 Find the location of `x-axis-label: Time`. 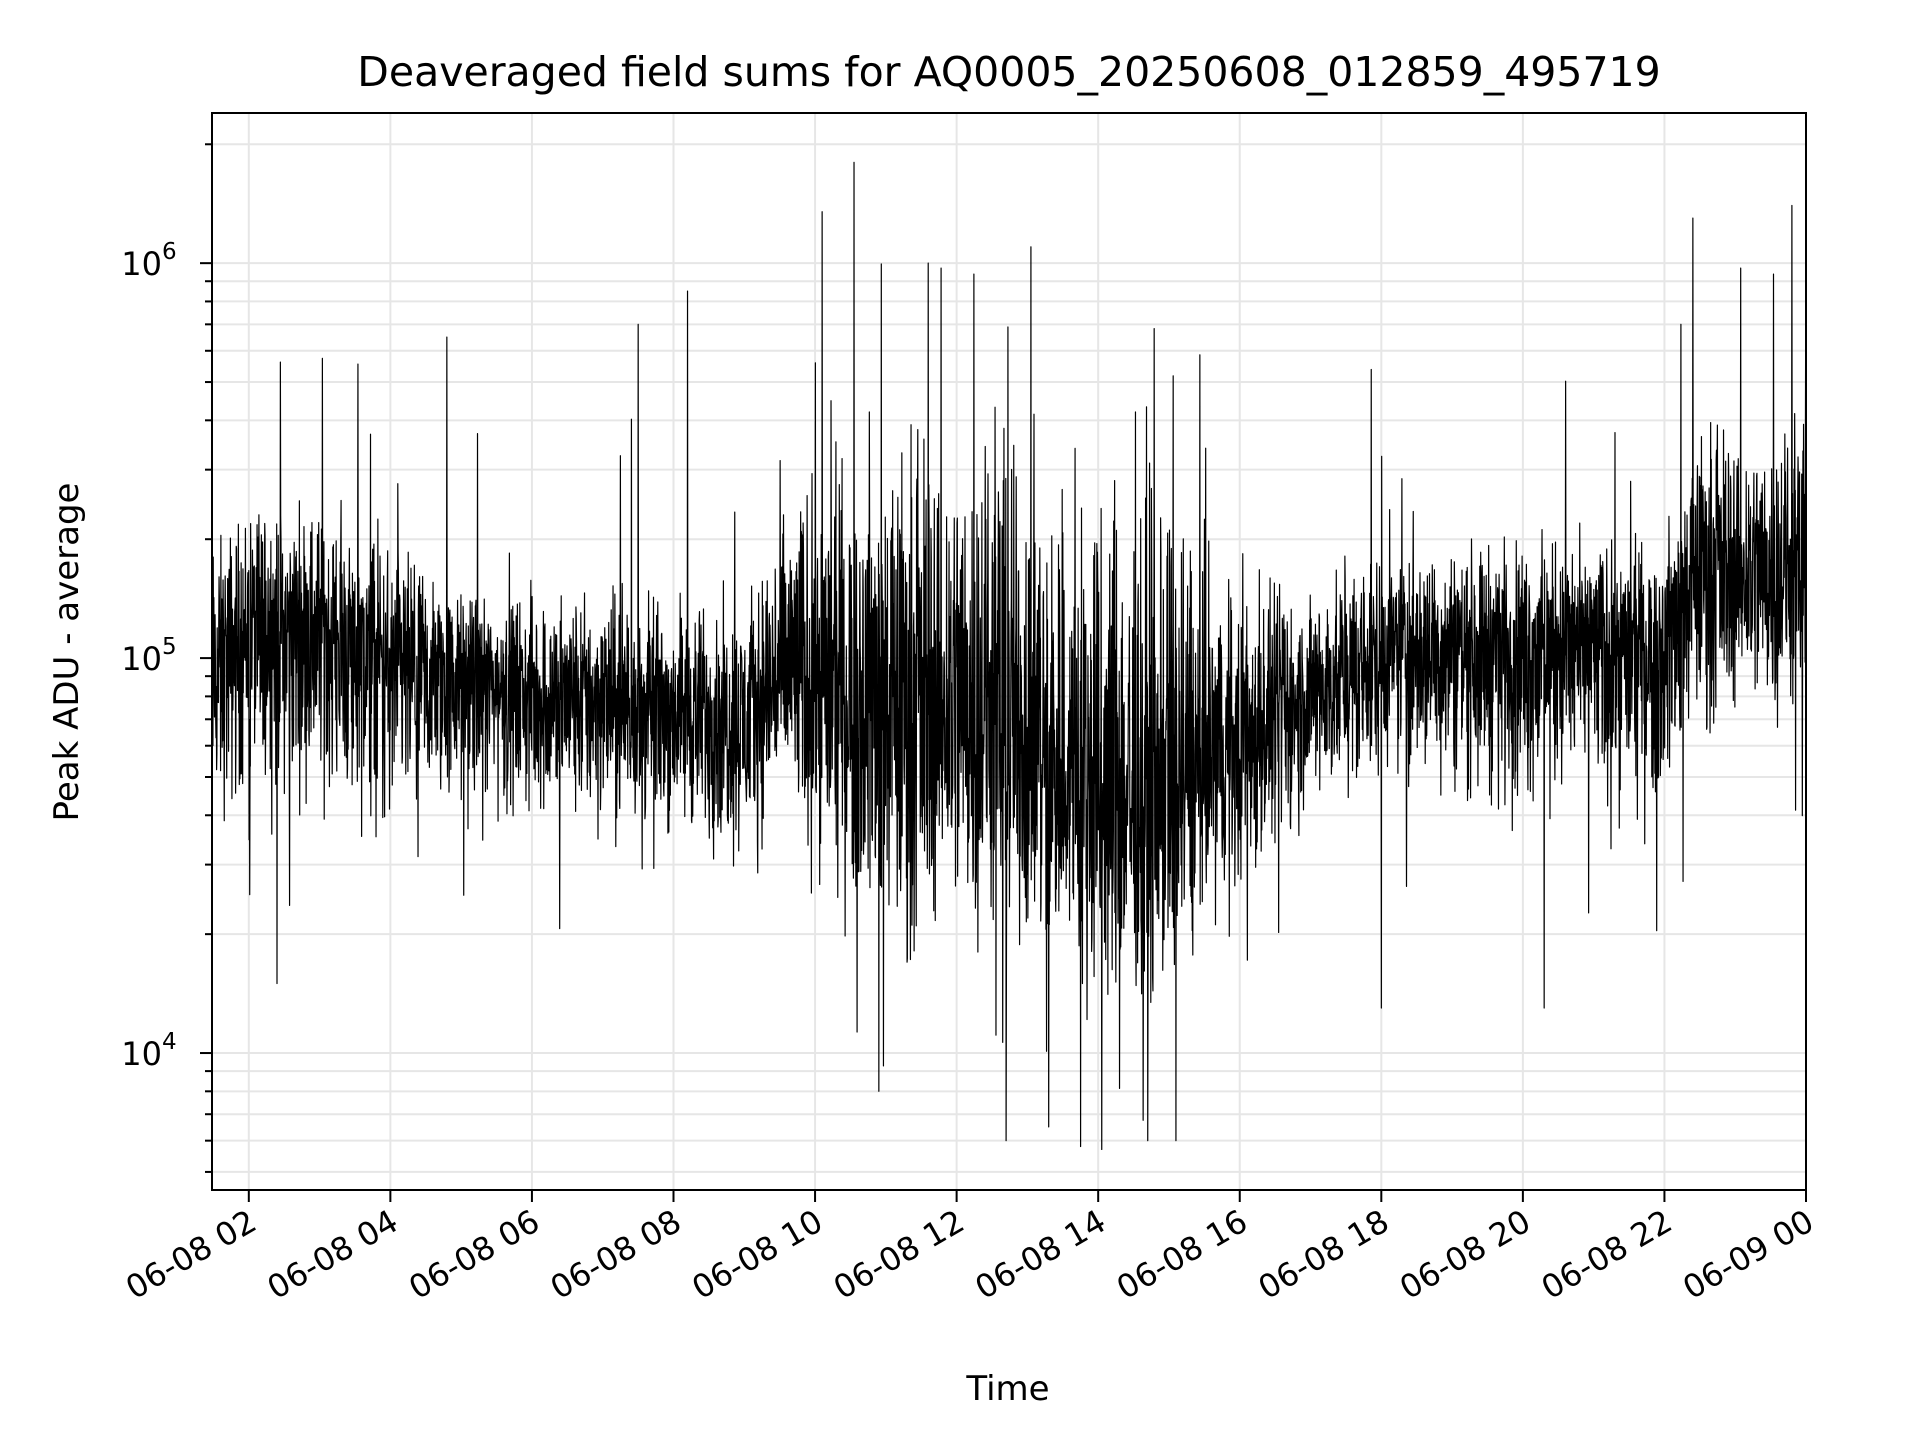

x-axis-label: Time is located at coordinates (1007, 1389).